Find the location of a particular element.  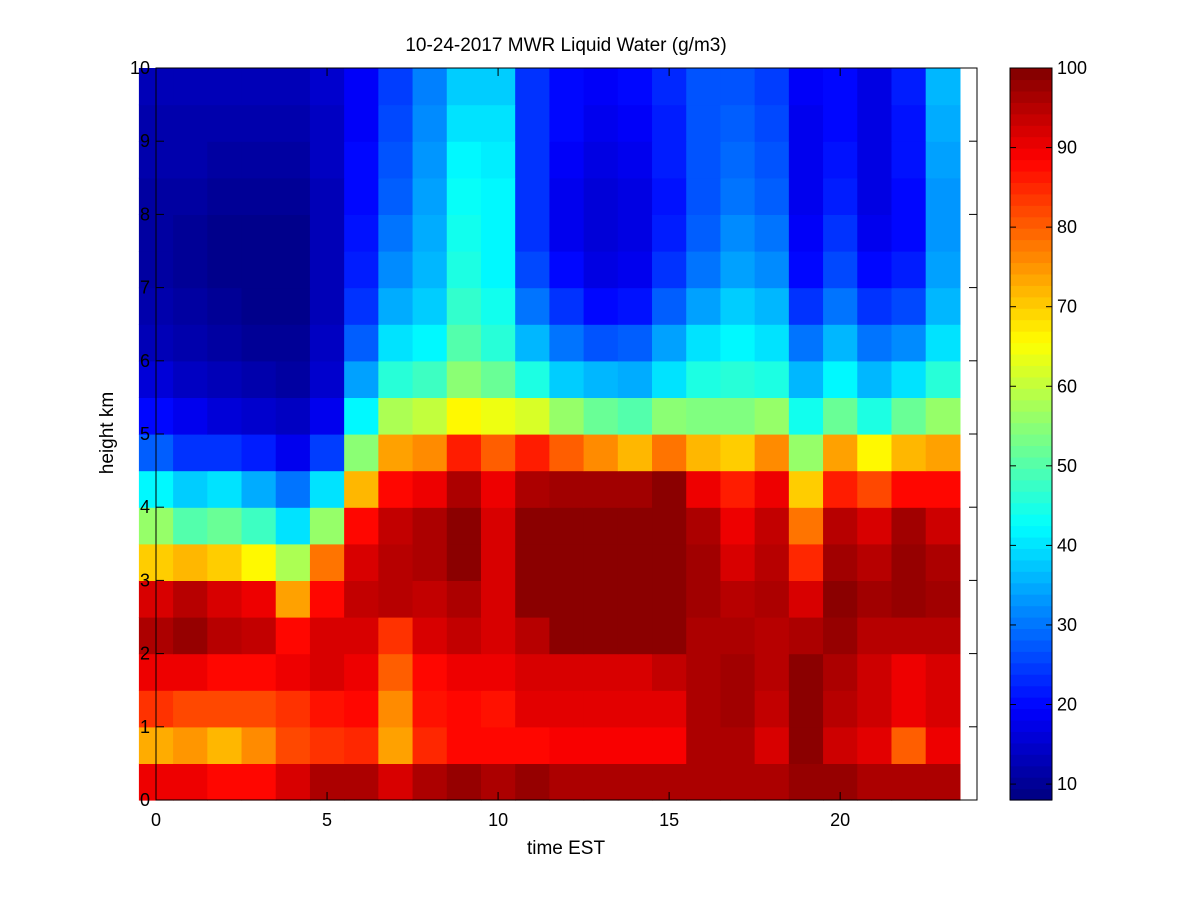

y-tick-label: 2 is located at coordinates (145, 654).